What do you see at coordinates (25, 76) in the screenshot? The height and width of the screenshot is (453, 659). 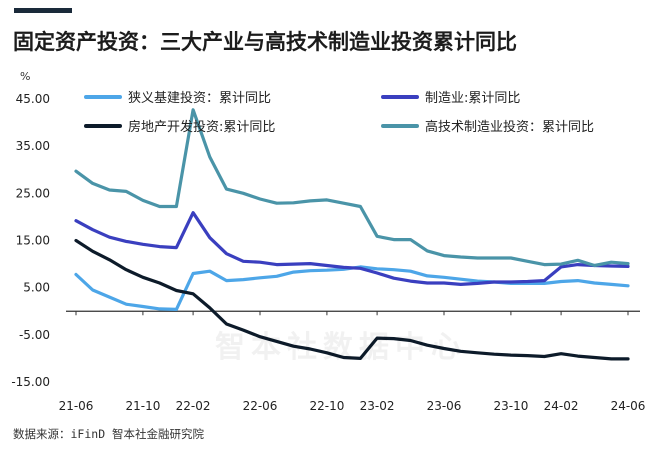 I see `y-unit-label: %` at bounding box center [25, 76].